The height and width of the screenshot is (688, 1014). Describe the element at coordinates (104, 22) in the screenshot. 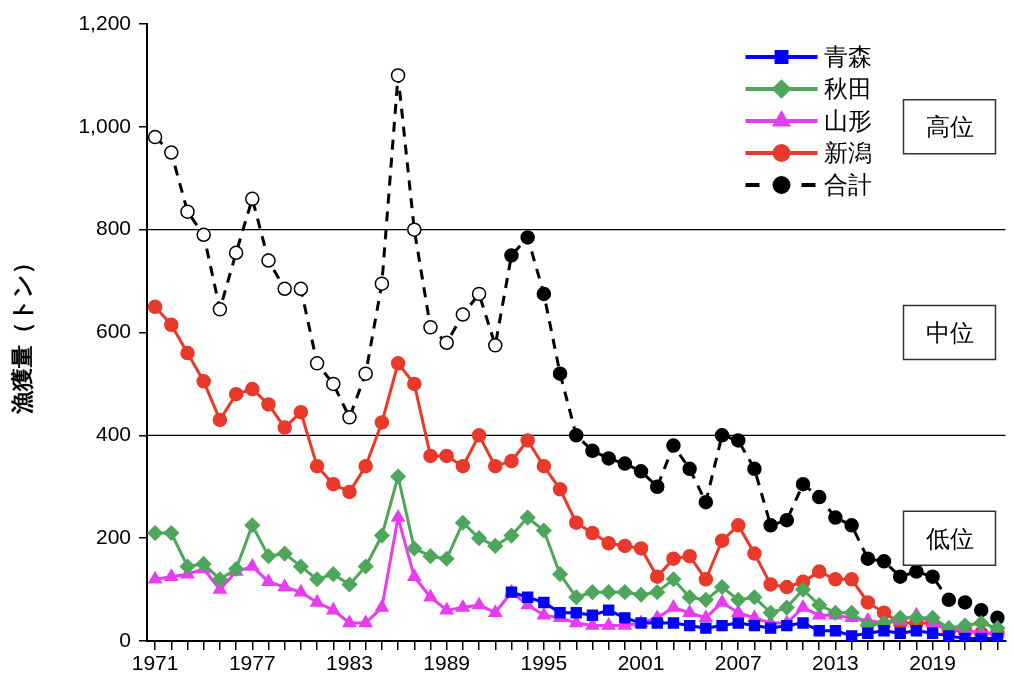

I see `y-tick-label: 1,200` at that location.